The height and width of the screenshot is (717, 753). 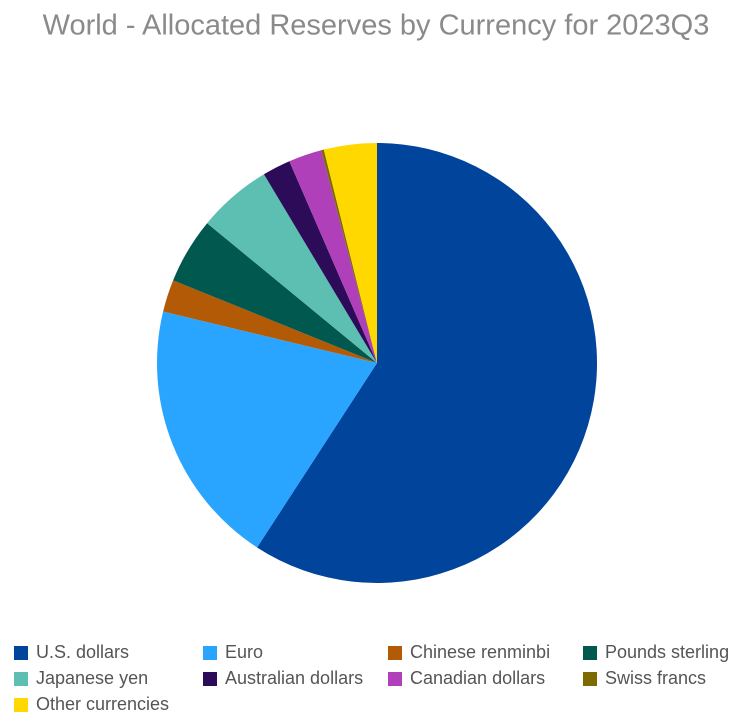 What do you see at coordinates (244, 652) in the screenshot?
I see `legend-label: Euro` at bounding box center [244, 652].